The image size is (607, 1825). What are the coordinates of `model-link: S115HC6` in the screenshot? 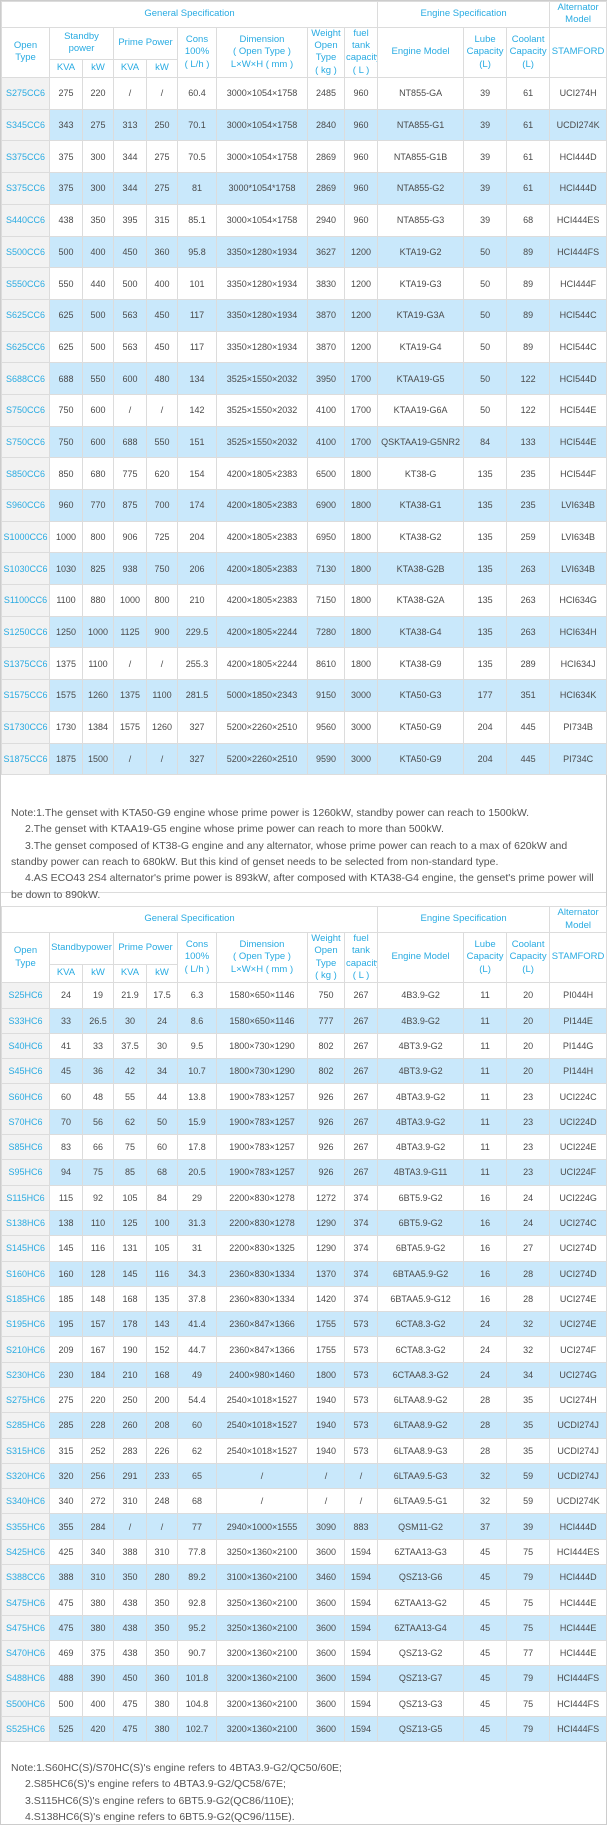 It's located at (25, 1197).